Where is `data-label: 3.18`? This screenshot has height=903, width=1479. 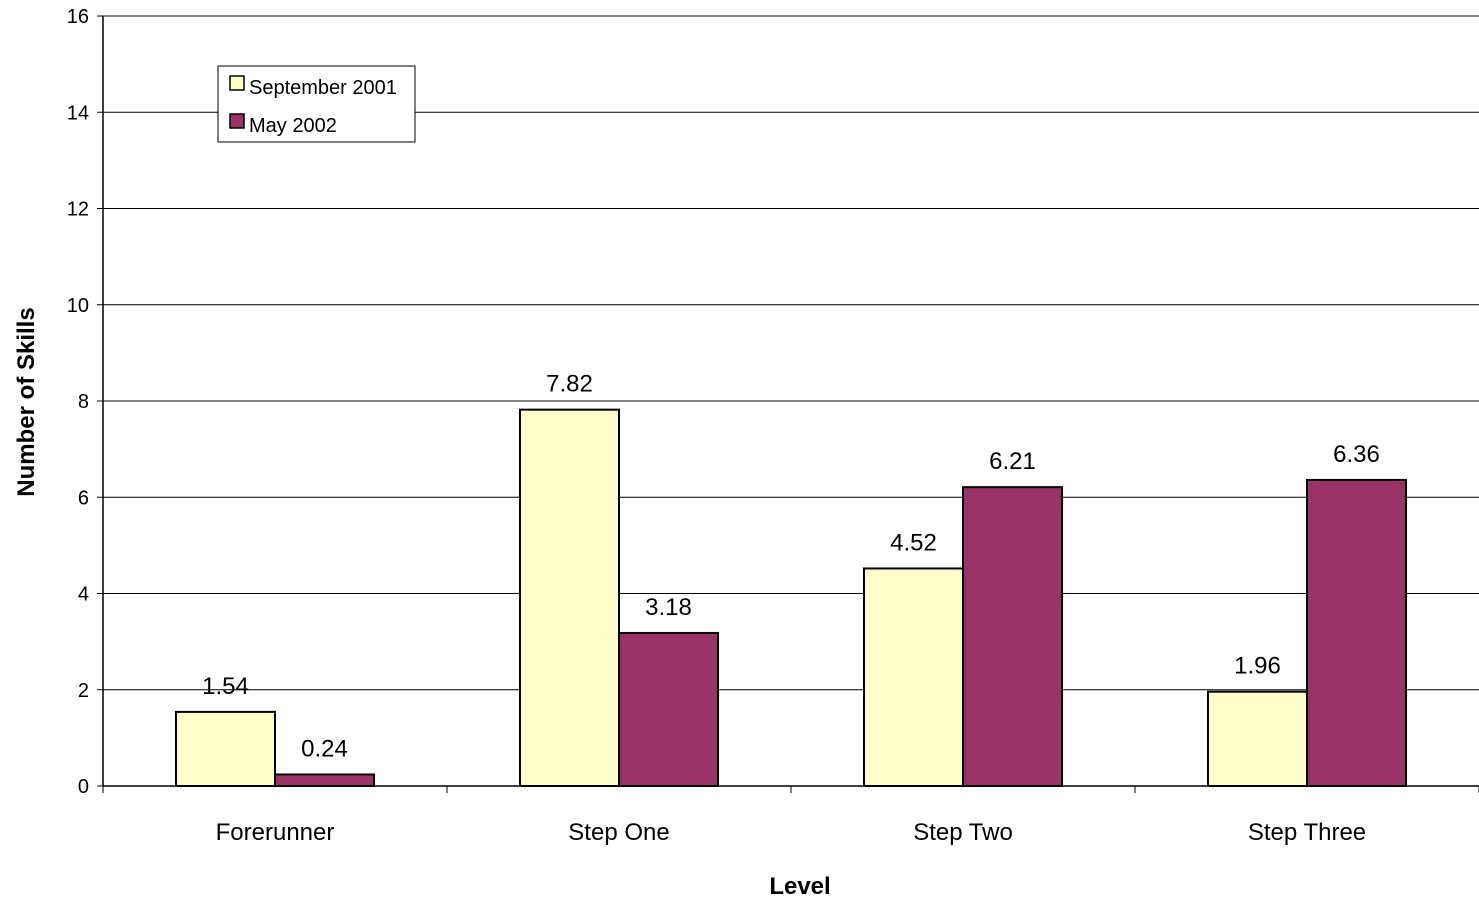
data-label: 3.18 is located at coordinates (668, 607).